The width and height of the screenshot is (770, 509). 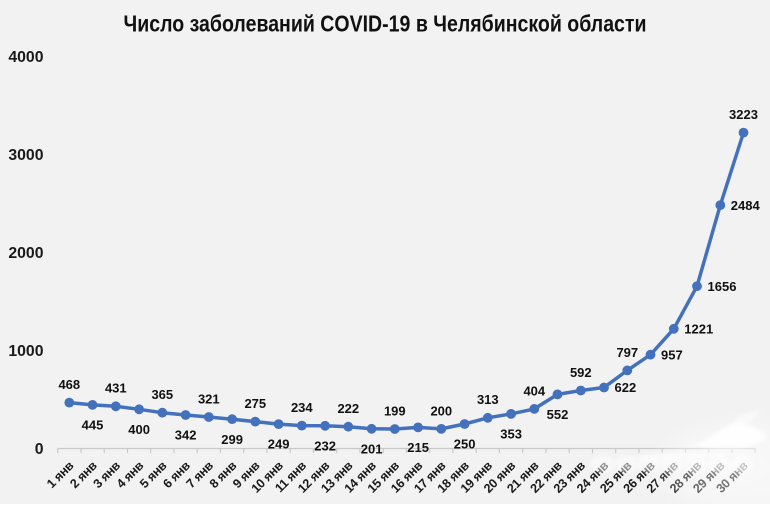 What do you see at coordinates (511, 434) in the screenshot?
I see `svg-text: 353` at bounding box center [511, 434].